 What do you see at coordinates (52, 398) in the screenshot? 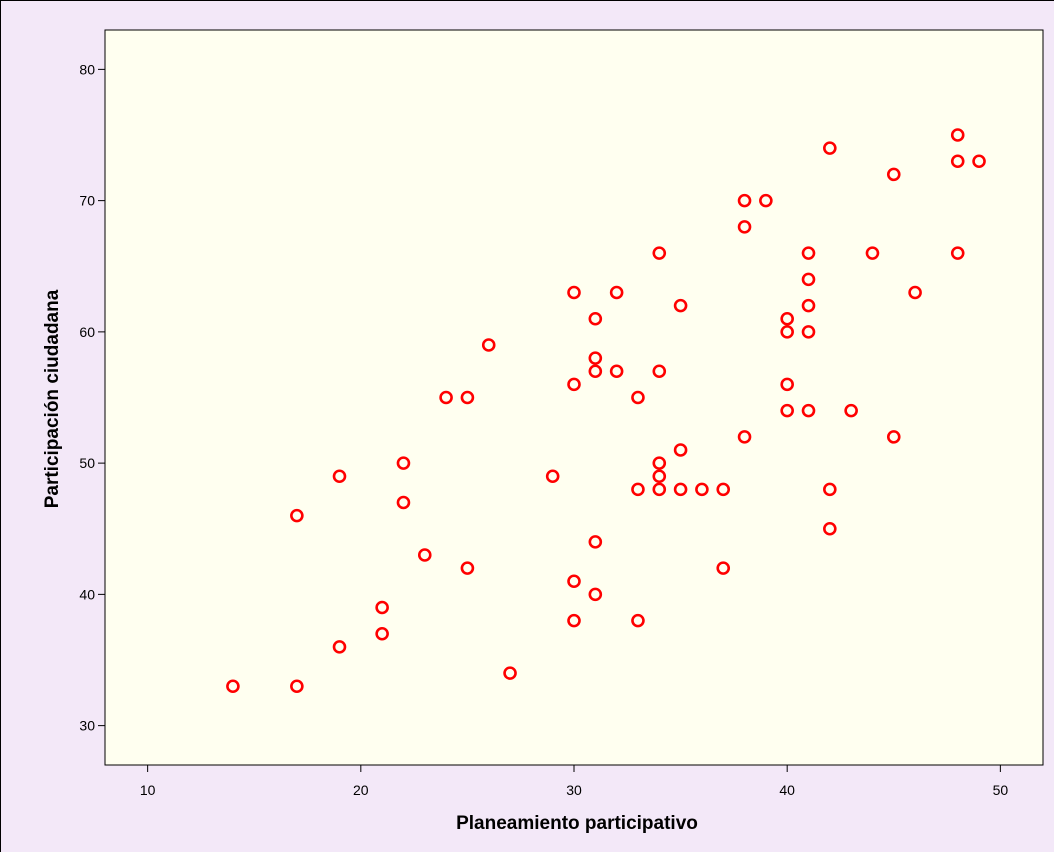
I see `y-axis-title: Participación ciudadana` at bounding box center [52, 398].